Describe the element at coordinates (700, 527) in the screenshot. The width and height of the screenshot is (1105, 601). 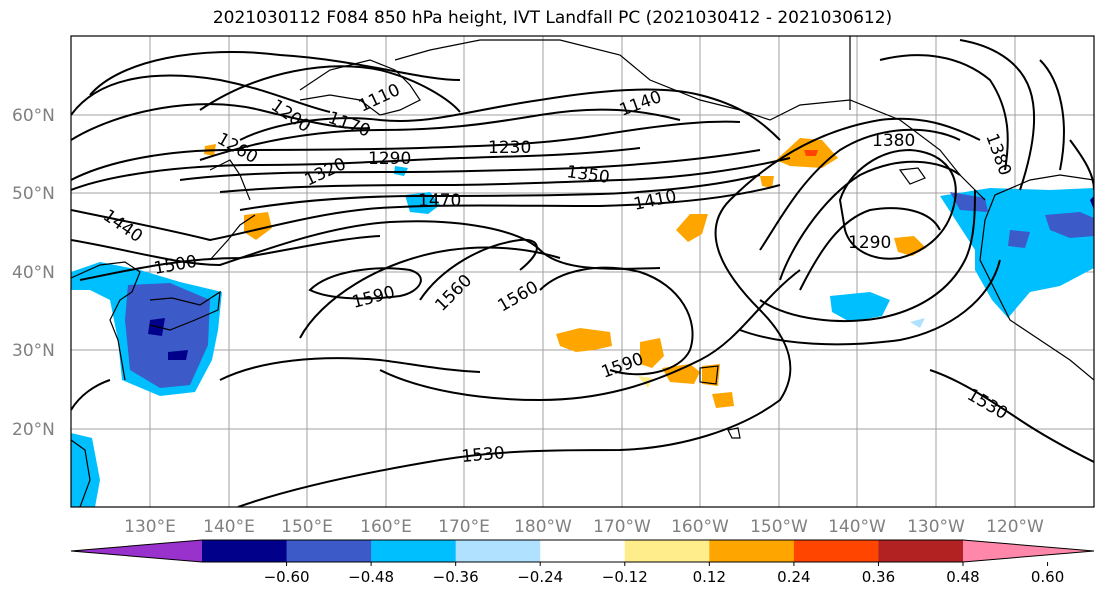
I see `lon-label: 160°W` at that location.